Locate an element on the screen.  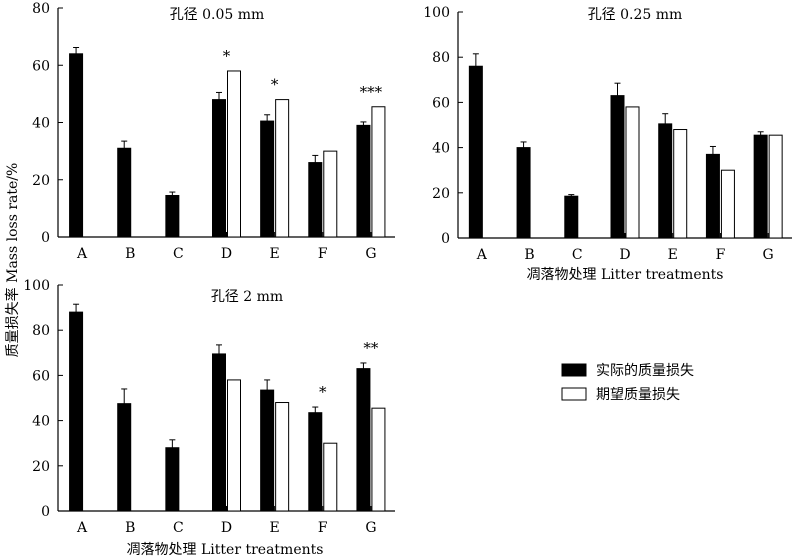
y-axis-label: 质量损失率 Mass loss rate/% is located at coordinates (12, 260).